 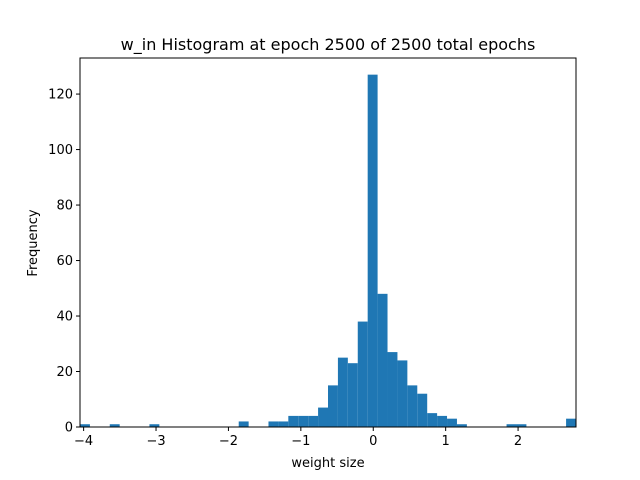 What do you see at coordinates (518, 441) in the screenshot?
I see `x-tick-label: 2` at bounding box center [518, 441].